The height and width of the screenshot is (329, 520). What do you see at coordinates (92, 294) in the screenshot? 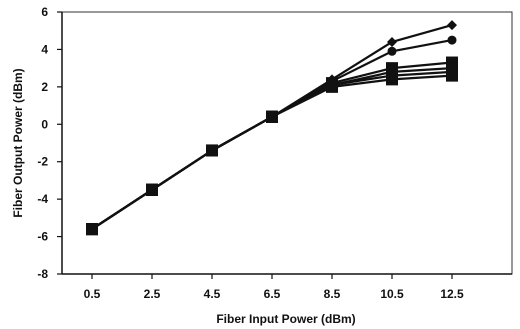
I see `x-tick-label: 0.5` at bounding box center [92, 294].